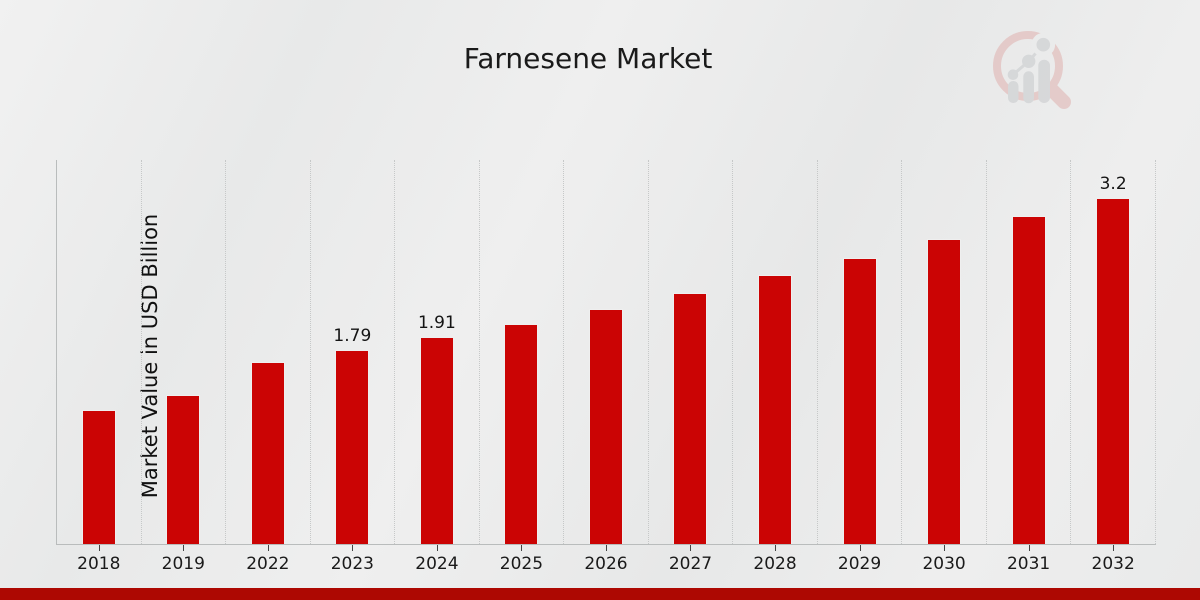 The height and width of the screenshot is (600, 1200). What do you see at coordinates (944, 564) in the screenshot?
I see `x-tick-label-2030: 2030` at bounding box center [944, 564].